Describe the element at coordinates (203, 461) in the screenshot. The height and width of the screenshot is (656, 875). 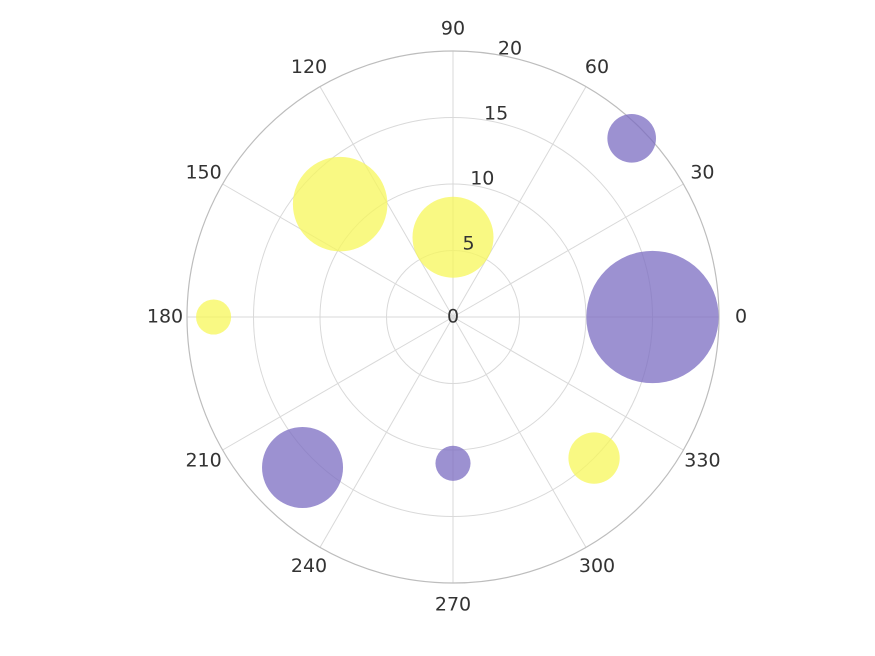
I see `angle-tick-label-210: 210` at that location.